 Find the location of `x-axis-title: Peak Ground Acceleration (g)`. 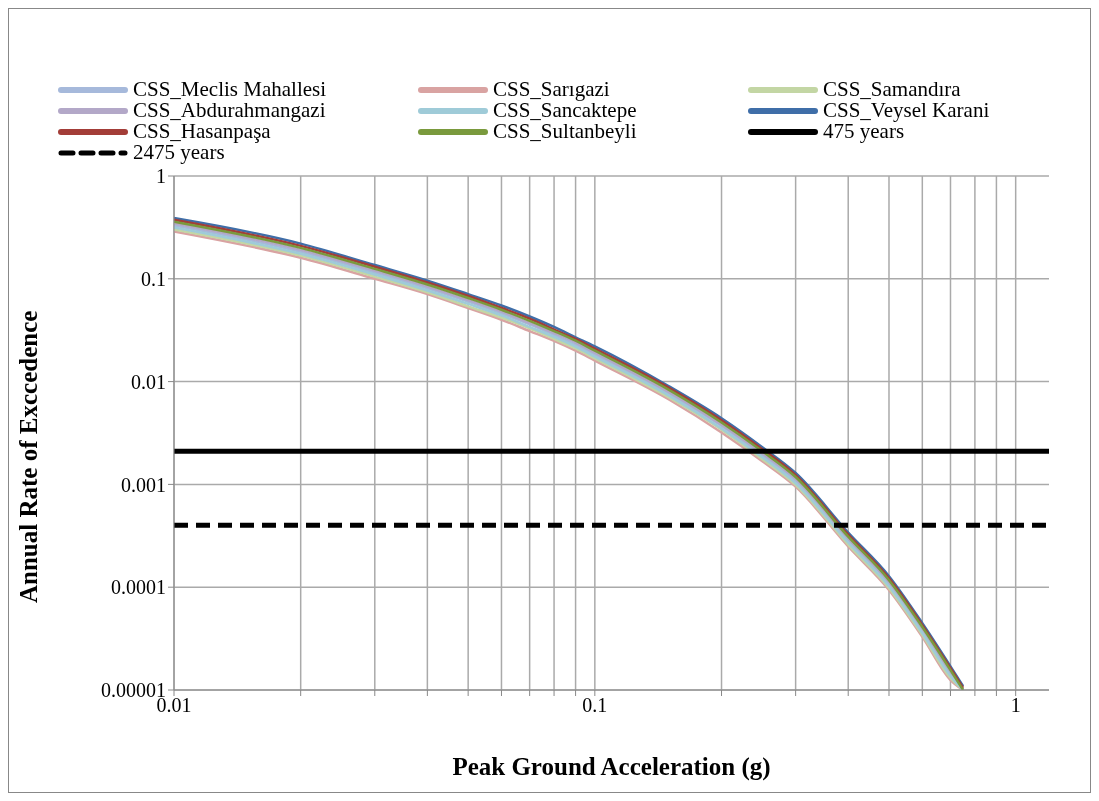

x-axis-title: Peak Ground Acceleration (g) is located at coordinates (611, 767).